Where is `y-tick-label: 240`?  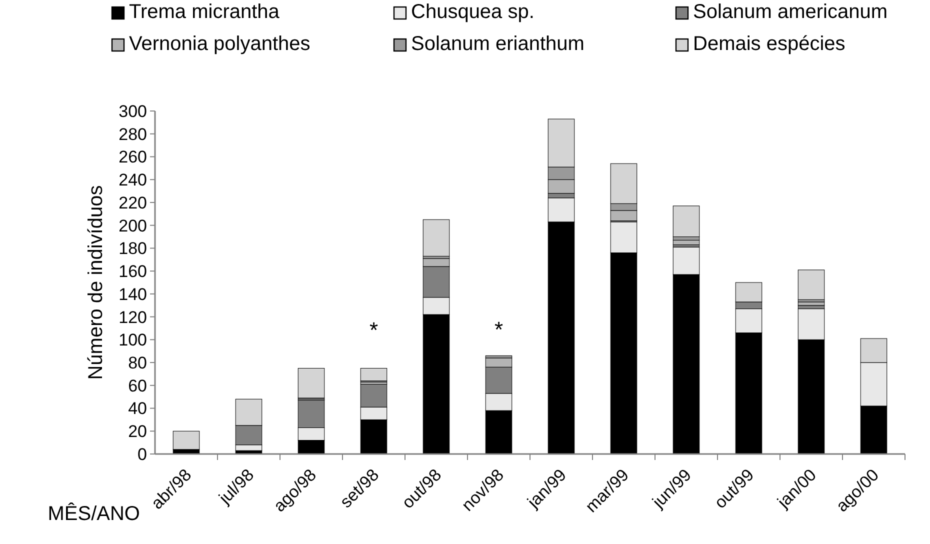
y-tick-label: 240 is located at coordinates (132, 180).